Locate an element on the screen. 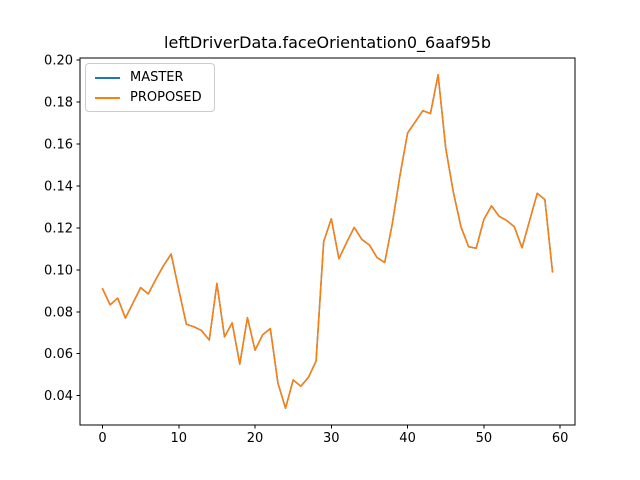  legend-item-proposed: PROPOSED is located at coordinates (148, 97).